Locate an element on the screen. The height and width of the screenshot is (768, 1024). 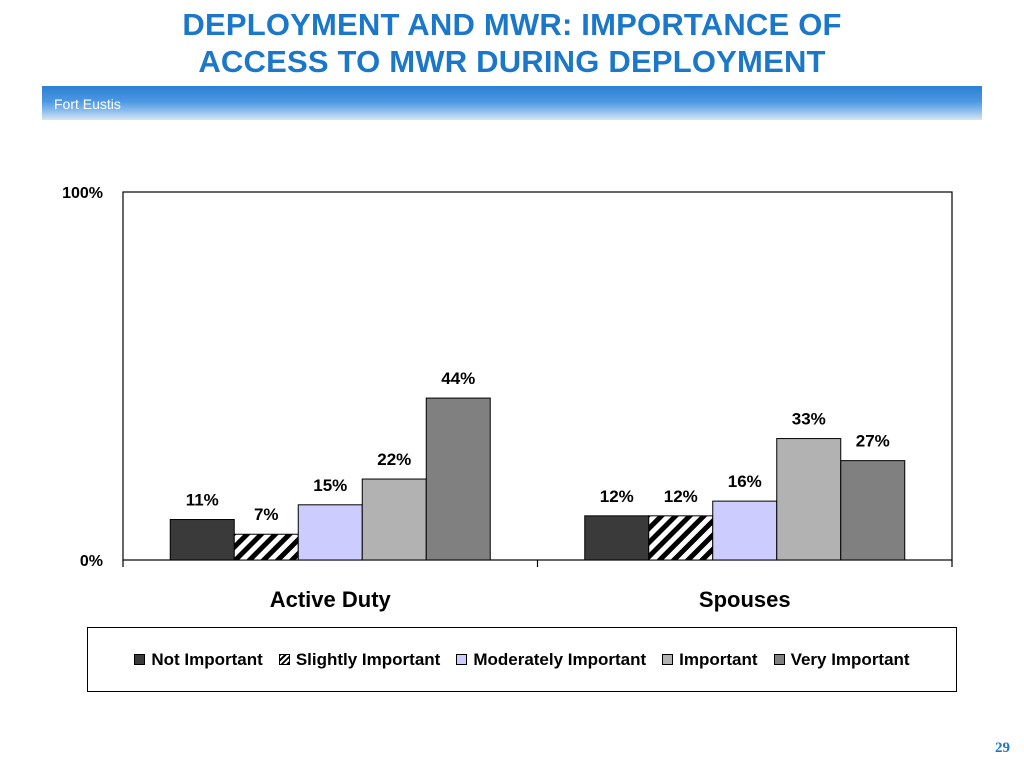
data-label: 15% is located at coordinates (330, 485).